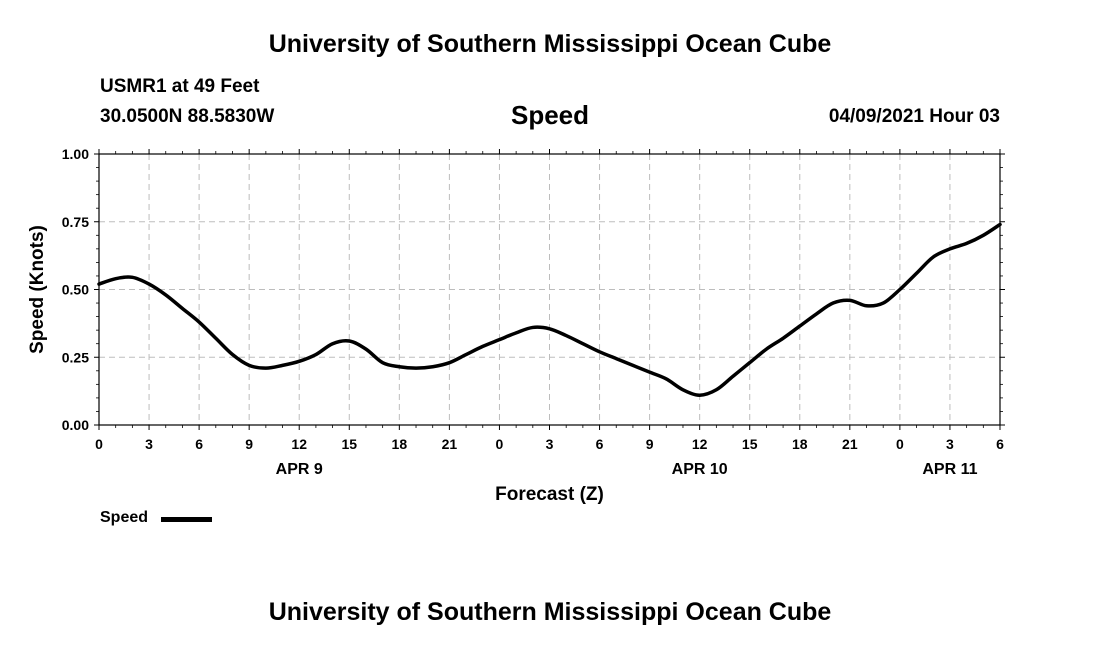 The height and width of the screenshot is (650, 1100). I want to click on y-tick-label: 1.00, so click(75, 154).